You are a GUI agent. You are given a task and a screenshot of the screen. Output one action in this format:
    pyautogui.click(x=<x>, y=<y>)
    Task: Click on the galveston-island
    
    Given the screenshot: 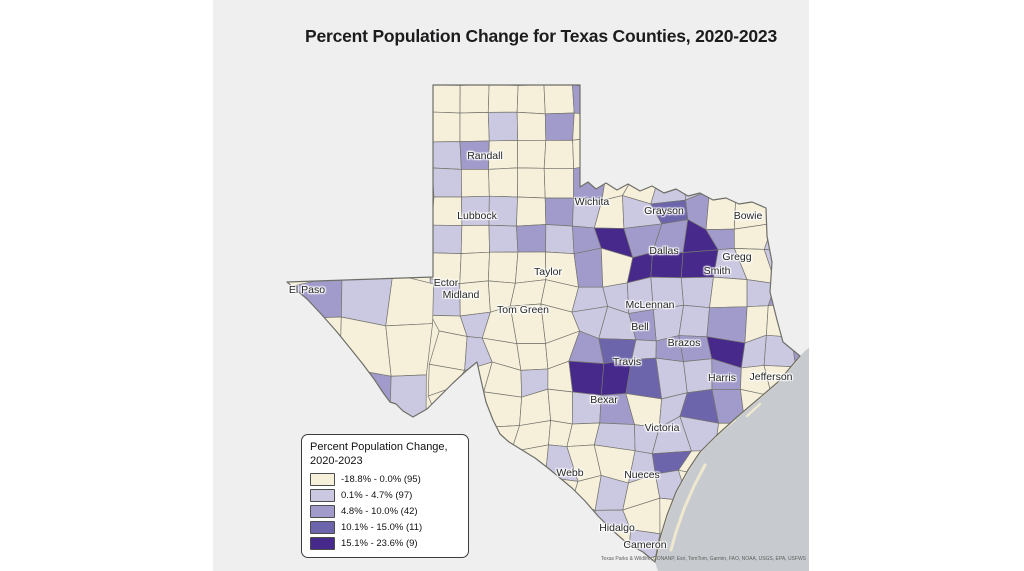 What is the action you would take?
    pyautogui.click(x=753, y=410)
    